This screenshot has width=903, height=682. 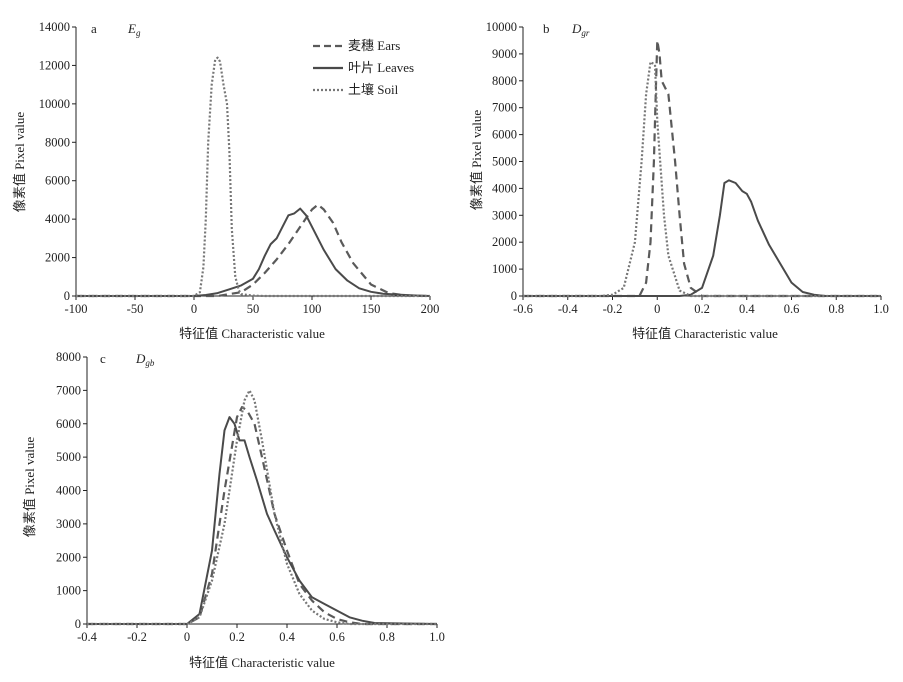 I want to click on panel-c-y-tick-label: 7000, so click(x=68, y=390).